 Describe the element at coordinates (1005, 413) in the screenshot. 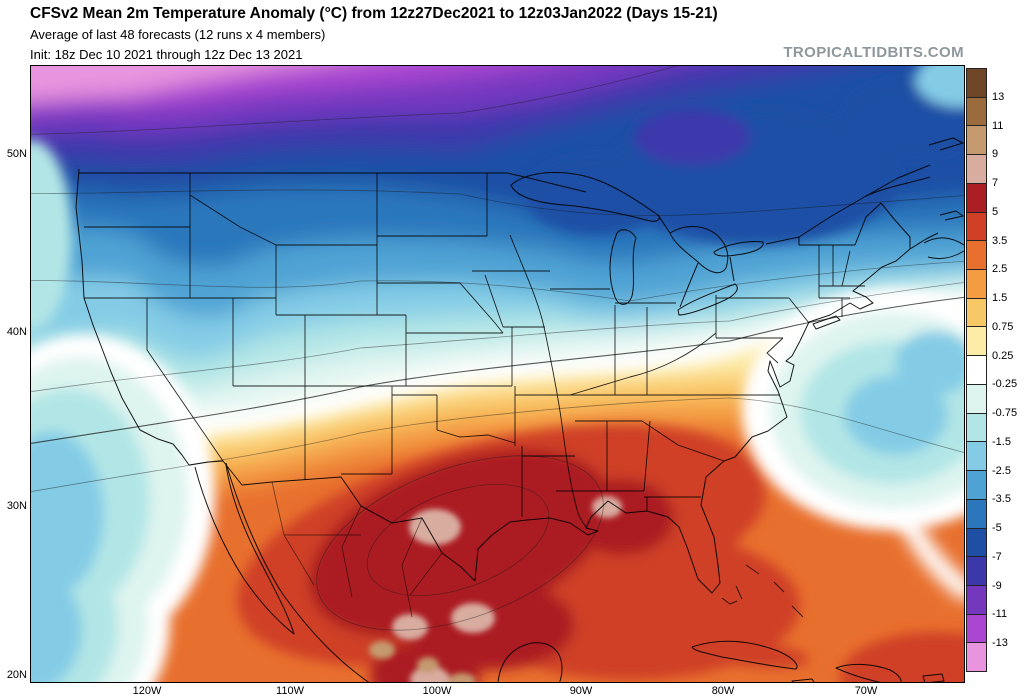

I see `colorbar-tick-label: -0.75` at that location.